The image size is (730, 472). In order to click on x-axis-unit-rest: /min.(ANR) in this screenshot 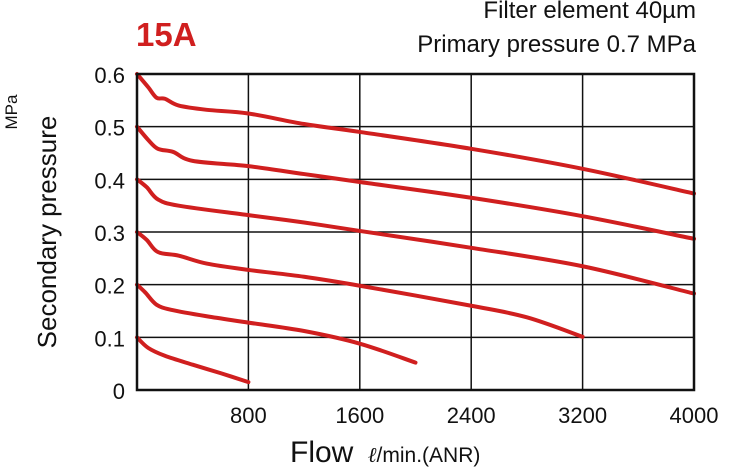, I will do `click(428, 455)`.